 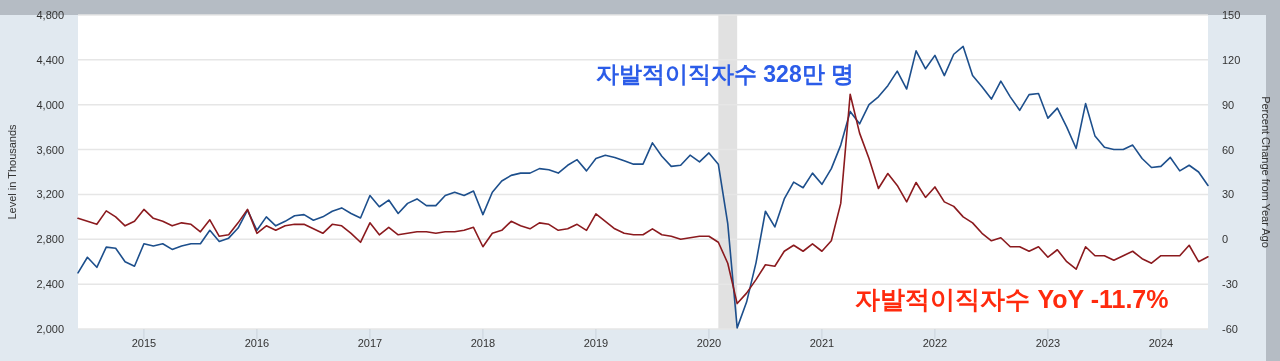 I want to click on y2-tick-label: 90, so click(x=1228, y=104).